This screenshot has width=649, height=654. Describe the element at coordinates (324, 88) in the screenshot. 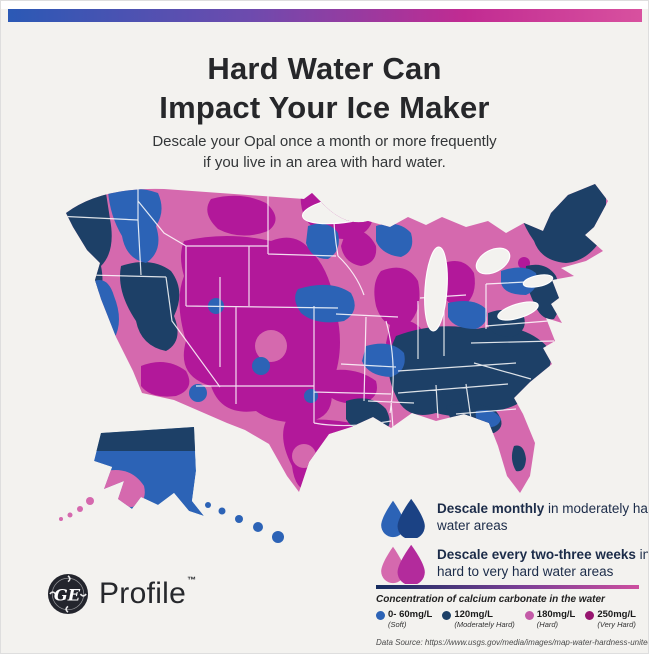

I see `page-title: Hard Water Can Impact Your Ice Maker` at that location.